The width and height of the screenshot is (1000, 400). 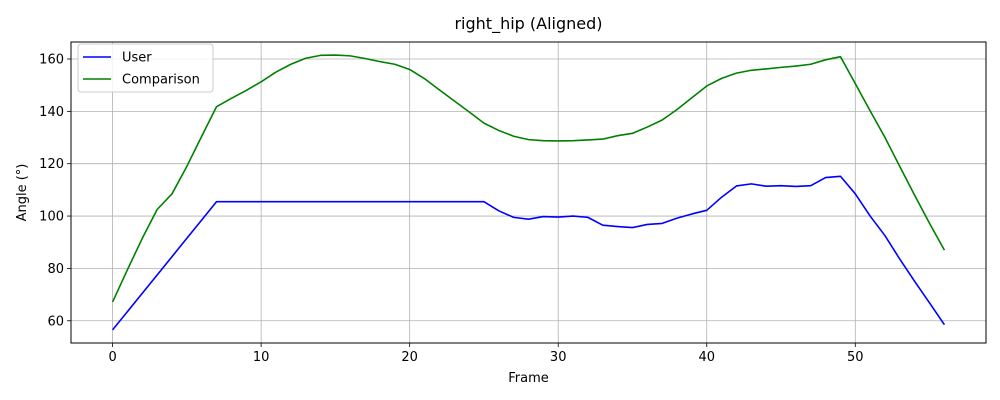 What do you see at coordinates (55, 269) in the screenshot?
I see `y-tick-label: 80` at bounding box center [55, 269].